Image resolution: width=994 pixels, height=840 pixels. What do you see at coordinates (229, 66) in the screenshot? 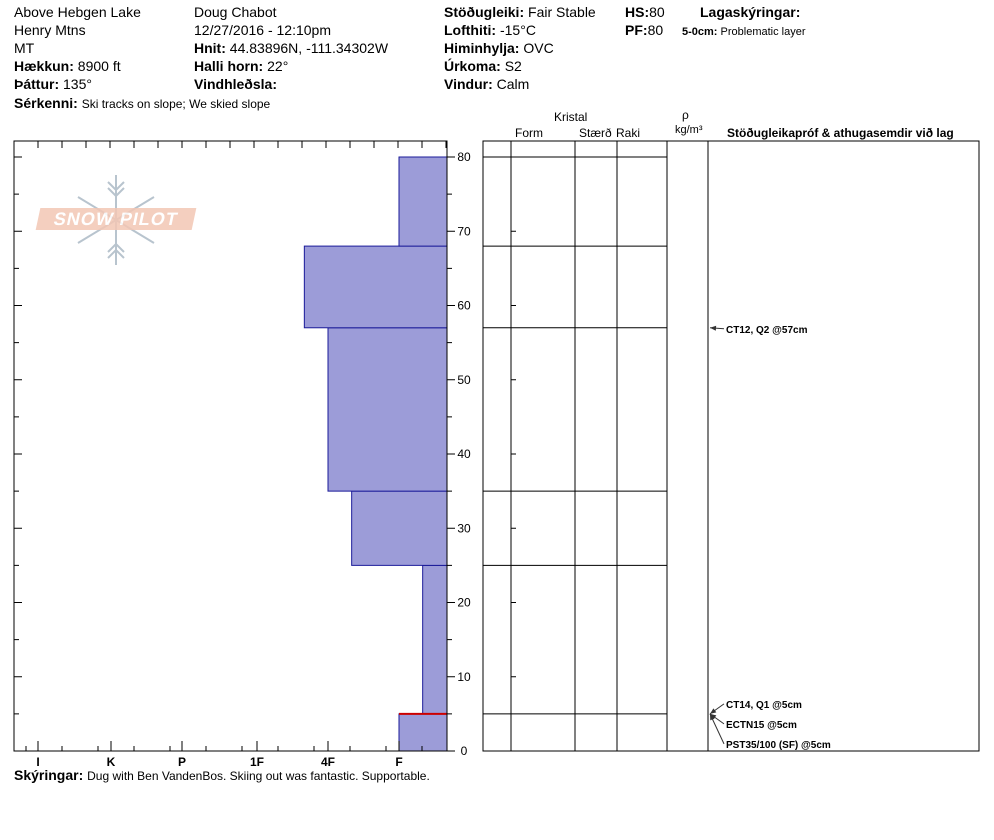
I see `slope-label: Halli horn:` at bounding box center [229, 66].